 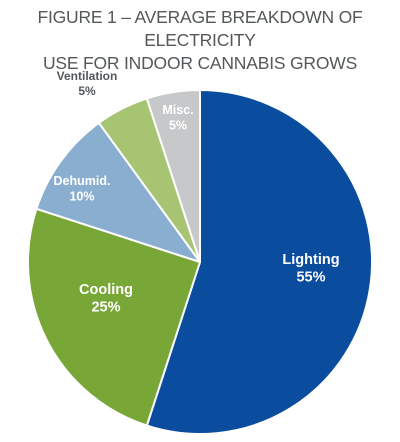 What do you see at coordinates (81, 197) in the screenshot?
I see `slice-value-dehumid: 10%` at bounding box center [81, 197].